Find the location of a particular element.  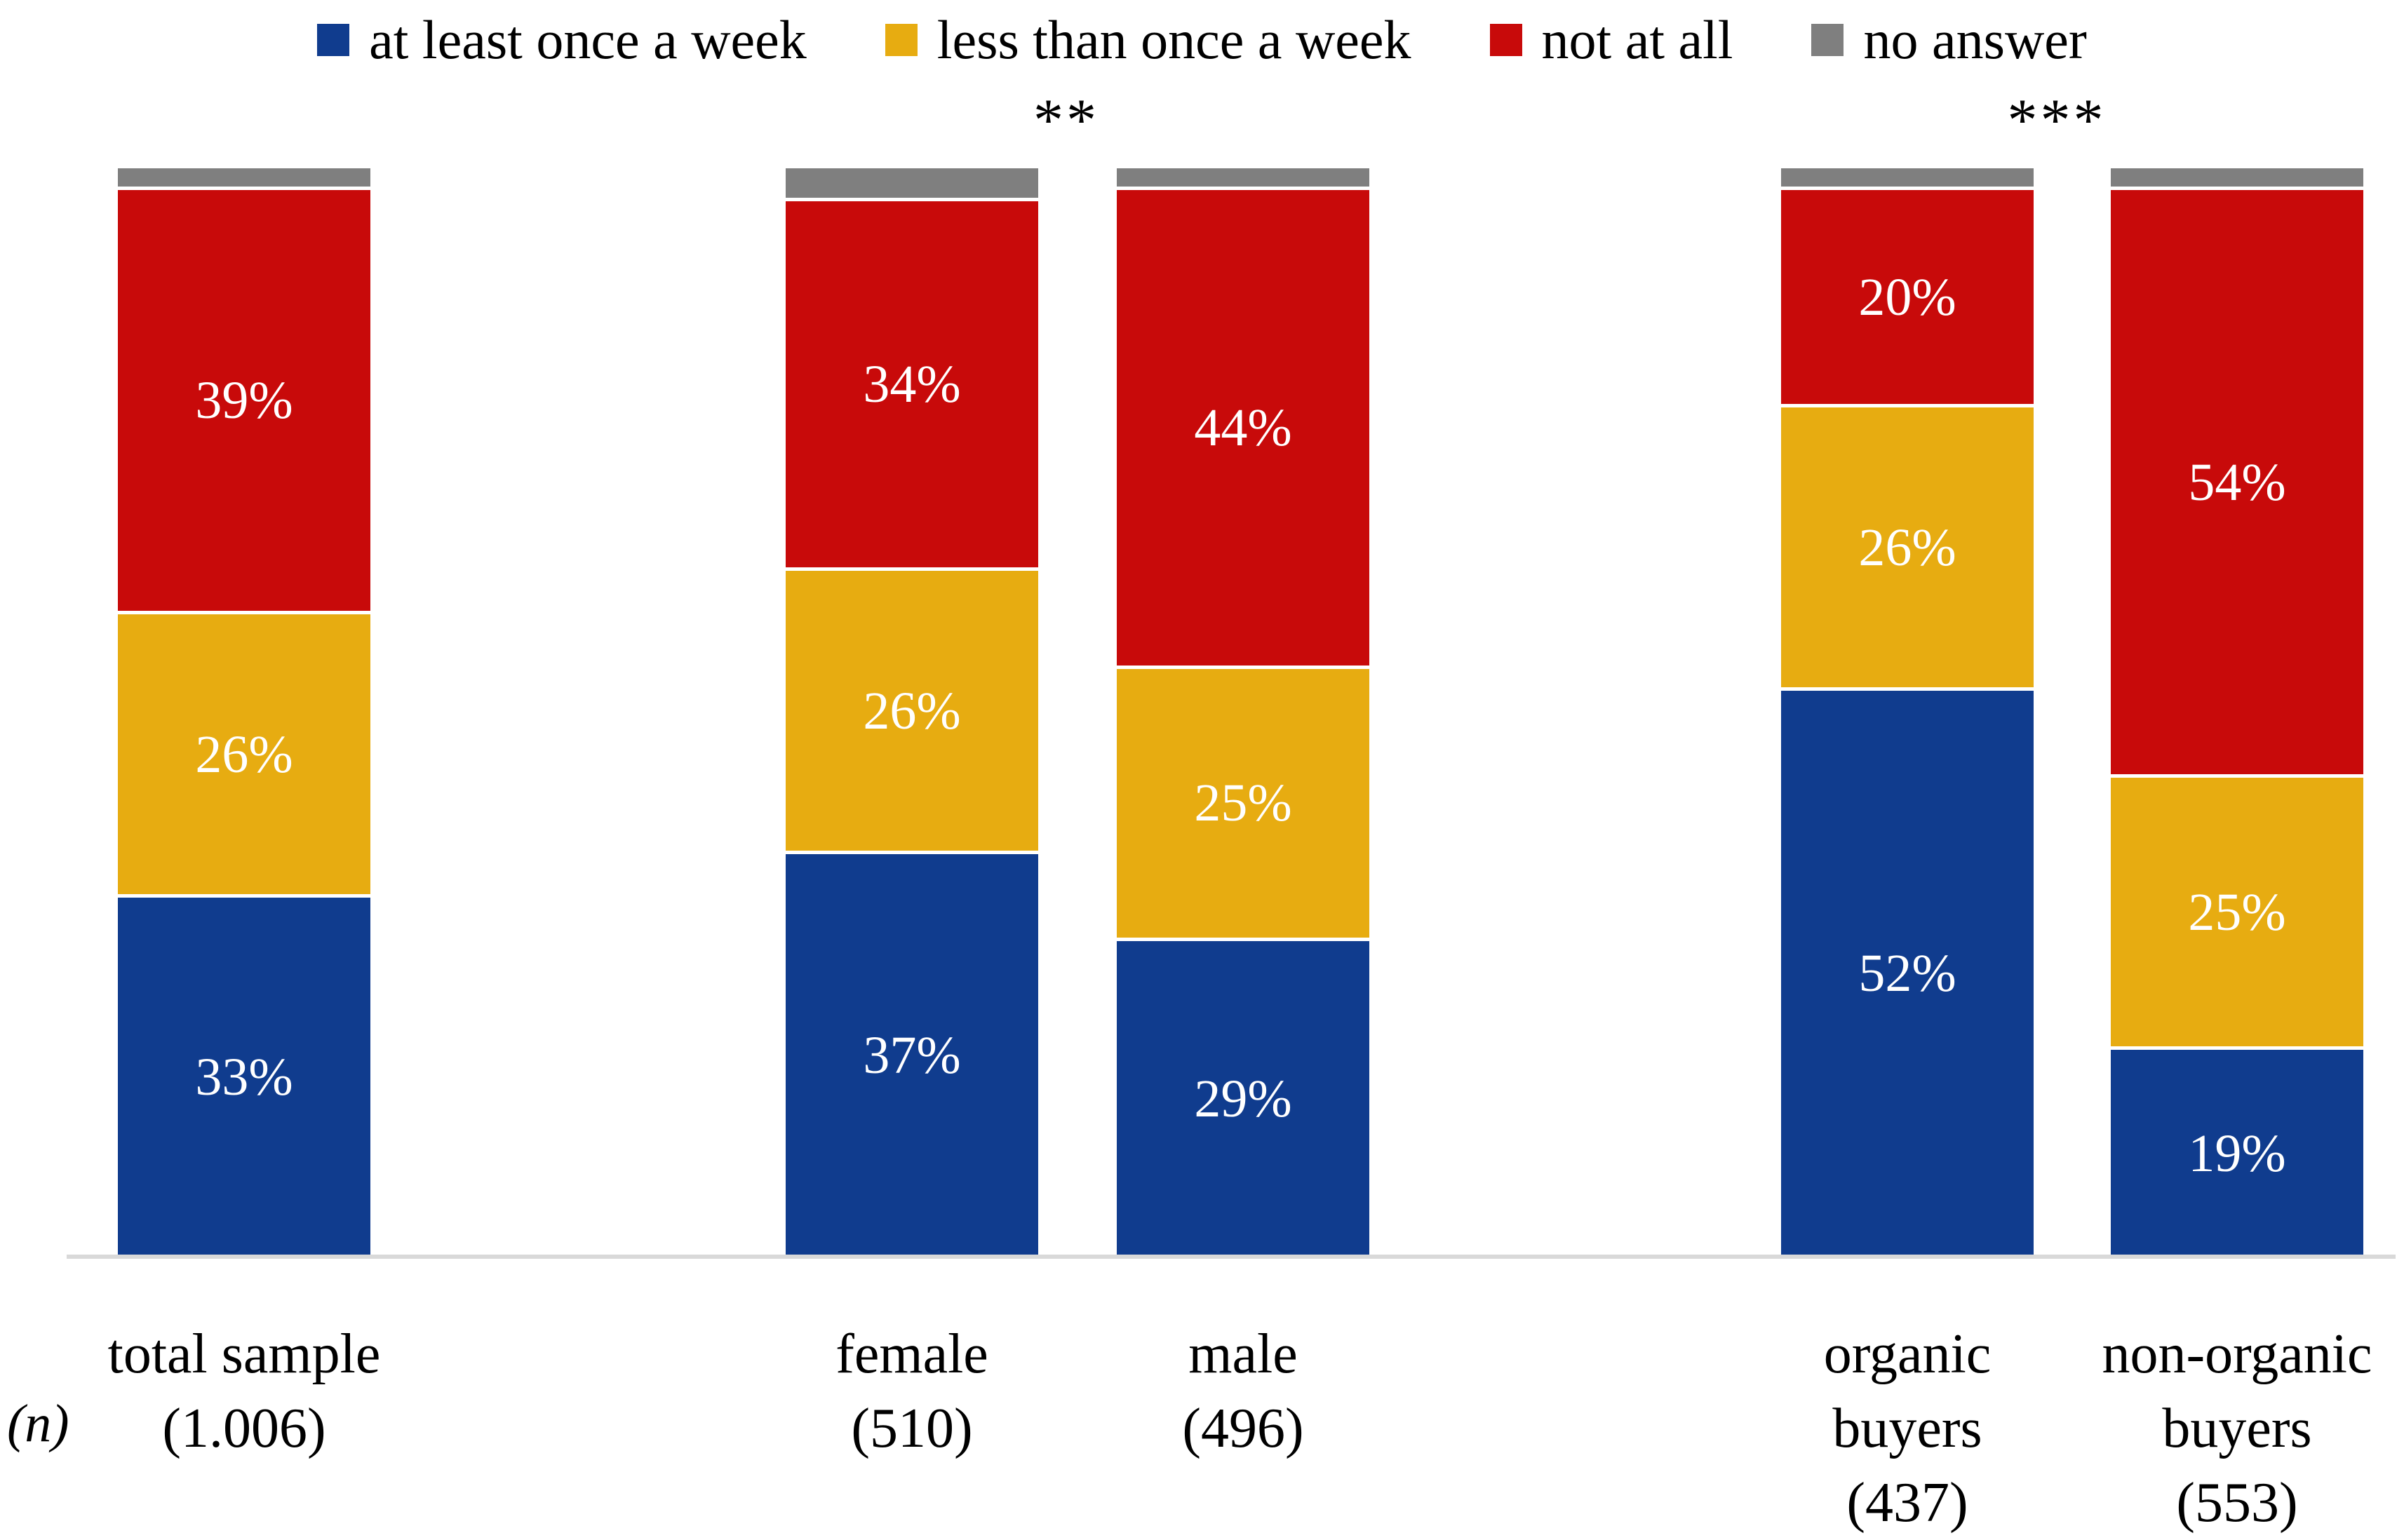

bar-segment-female-at-least-once-a-week: 37% is located at coordinates (912, 1055).